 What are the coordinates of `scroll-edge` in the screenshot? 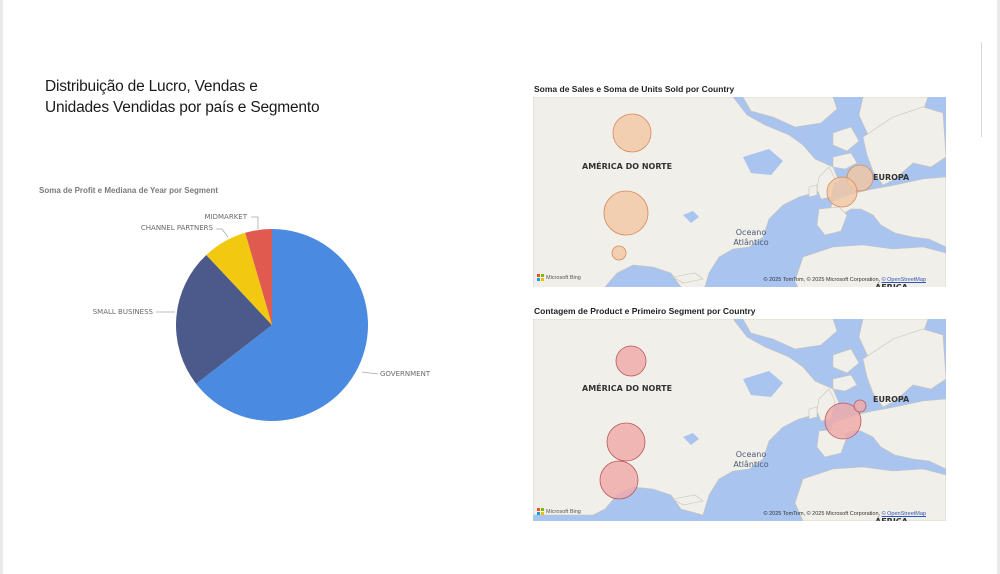 It's located at (981, 89).